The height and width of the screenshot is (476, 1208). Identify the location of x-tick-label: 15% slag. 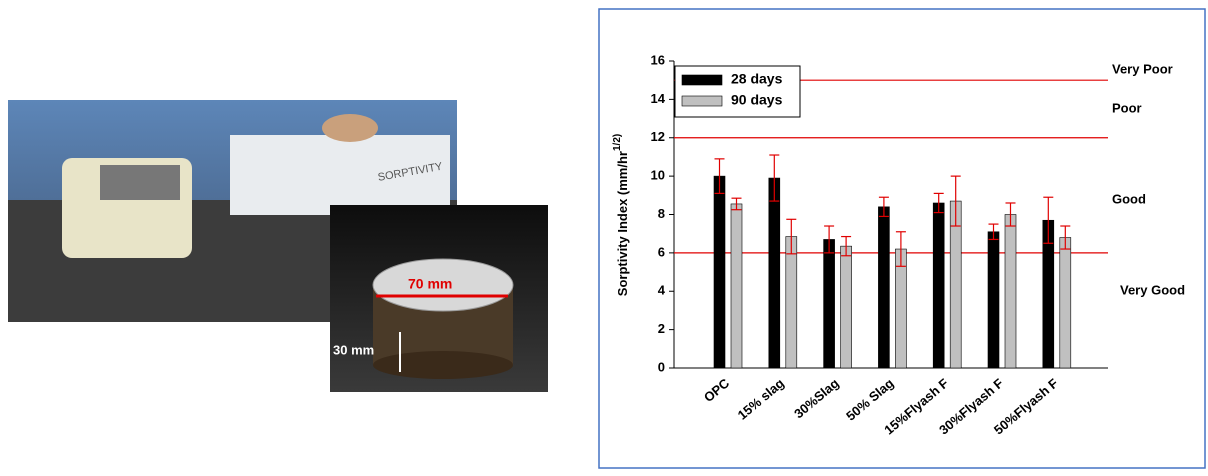
(761, 398).